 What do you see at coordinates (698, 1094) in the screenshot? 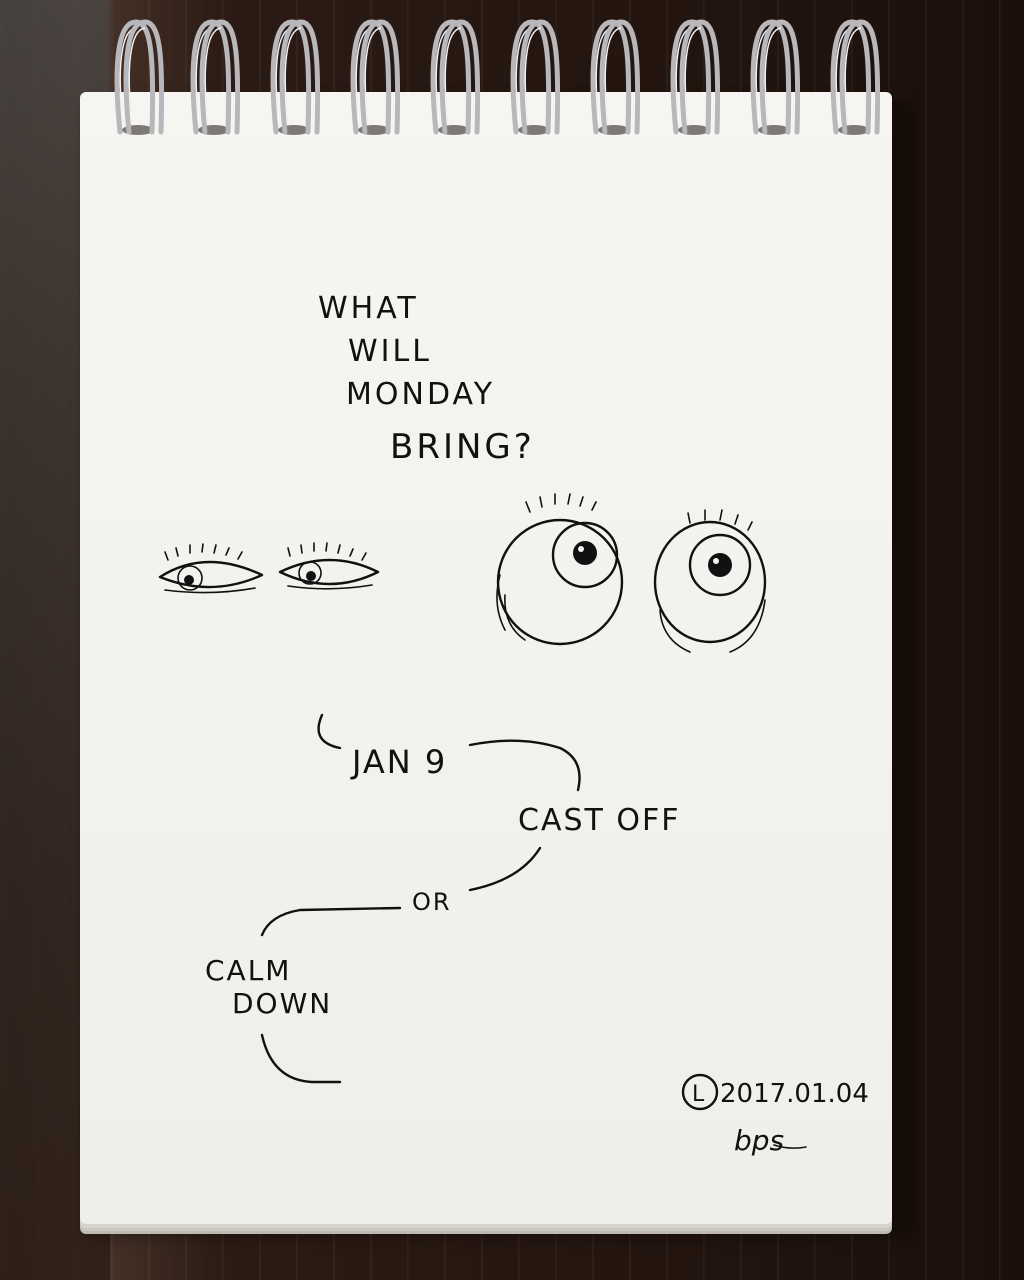
I see `stamp-letter: L` at bounding box center [698, 1094].